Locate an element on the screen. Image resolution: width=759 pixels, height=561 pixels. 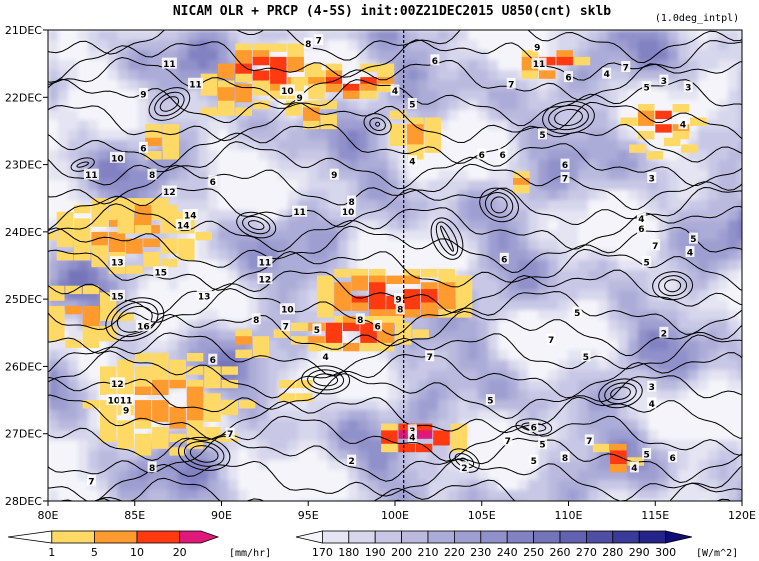
contour-label: 9 is located at coordinates (537, 48).